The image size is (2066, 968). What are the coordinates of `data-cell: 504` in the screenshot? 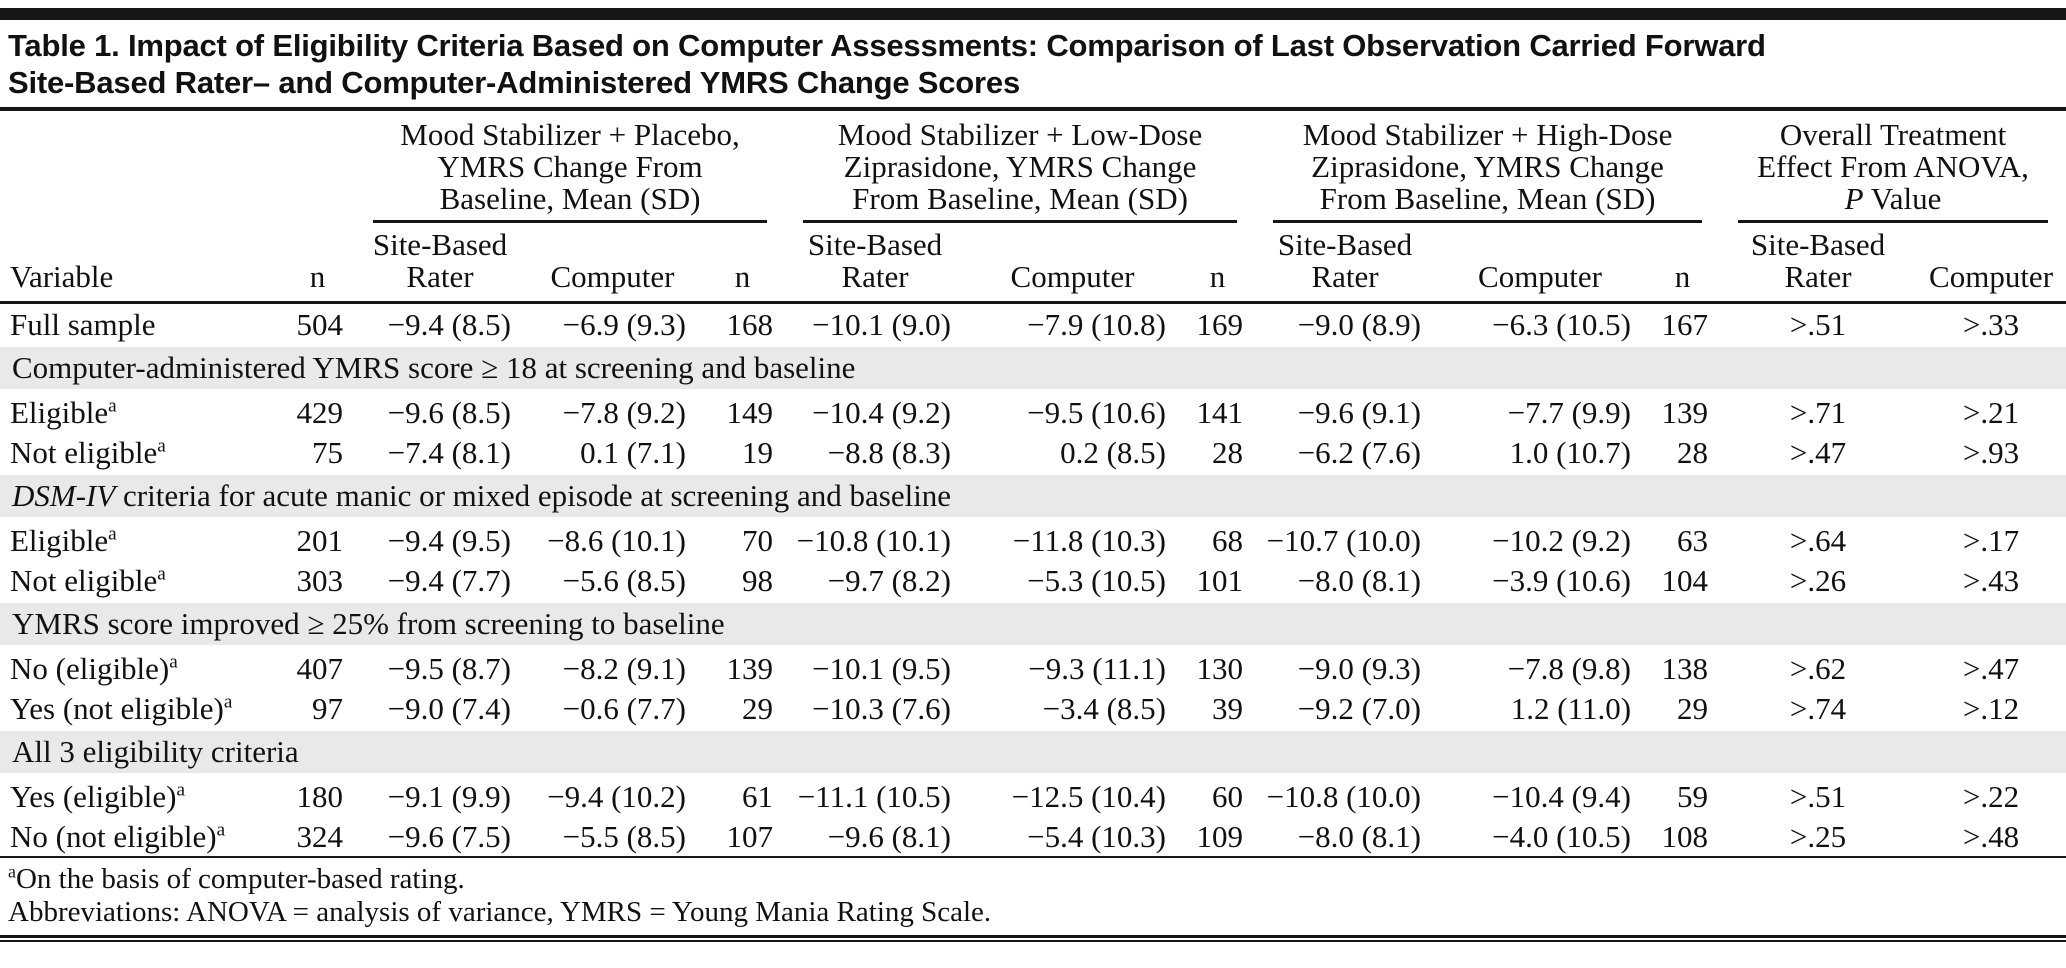 It's located at (320, 324).